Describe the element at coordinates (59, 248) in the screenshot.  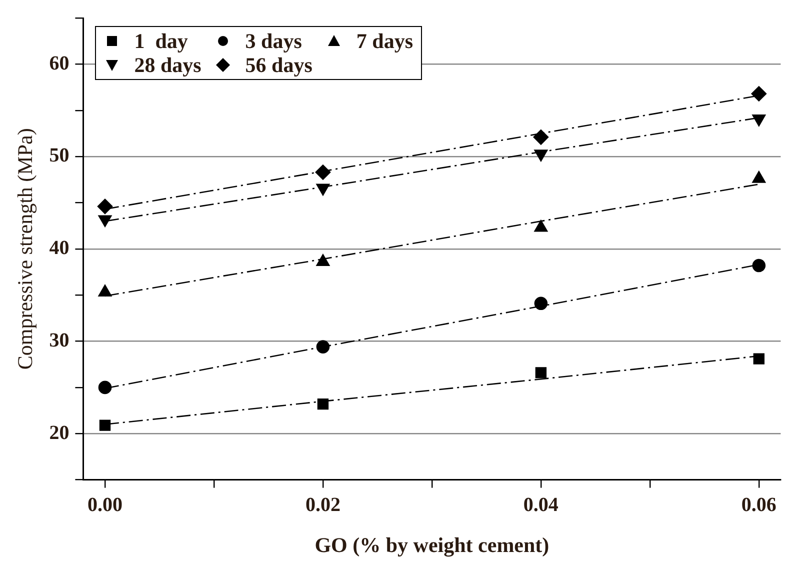
I see `y-tick-label: 40` at that location.